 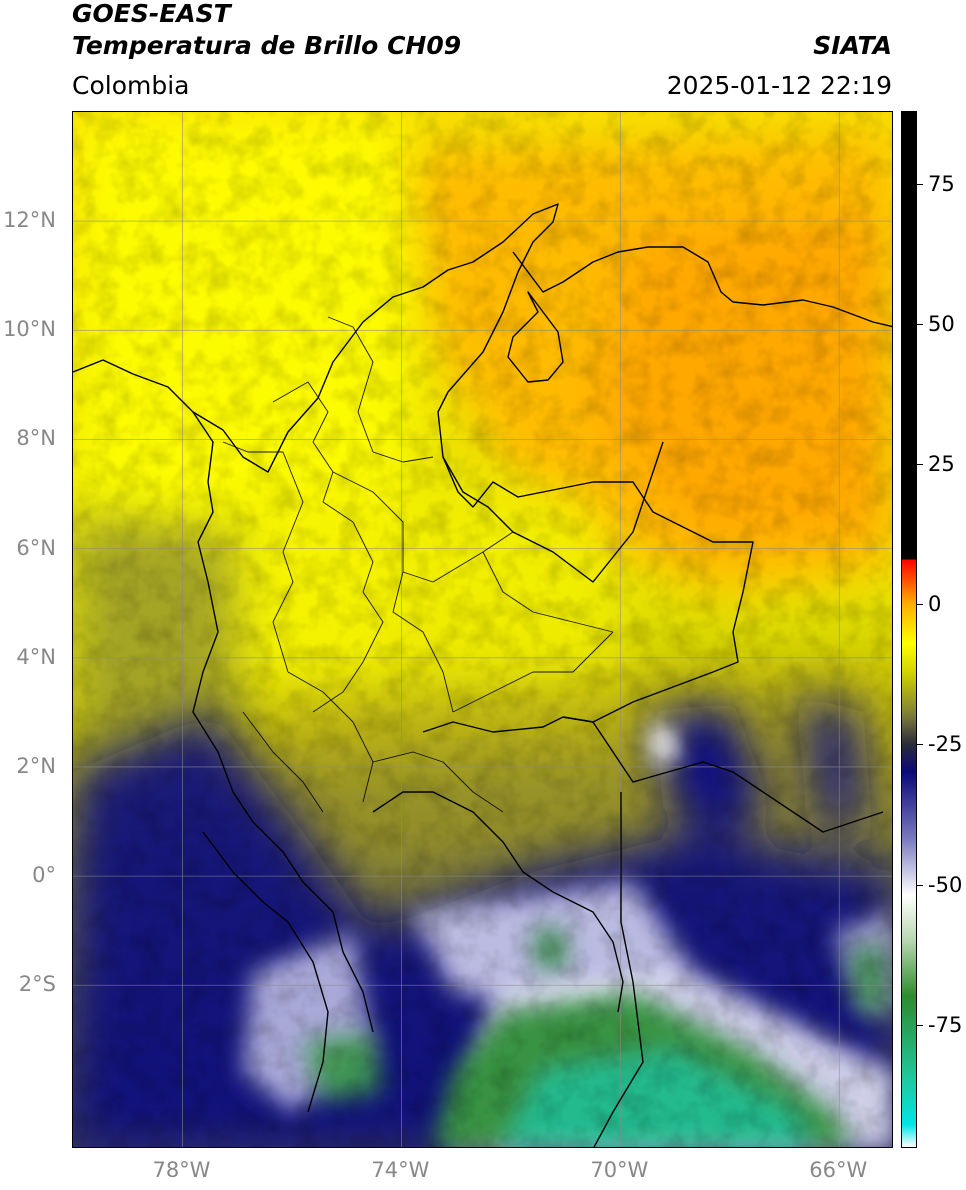 What do you see at coordinates (29, 329) in the screenshot?
I see `latitude-tick-label: 10°N` at bounding box center [29, 329].